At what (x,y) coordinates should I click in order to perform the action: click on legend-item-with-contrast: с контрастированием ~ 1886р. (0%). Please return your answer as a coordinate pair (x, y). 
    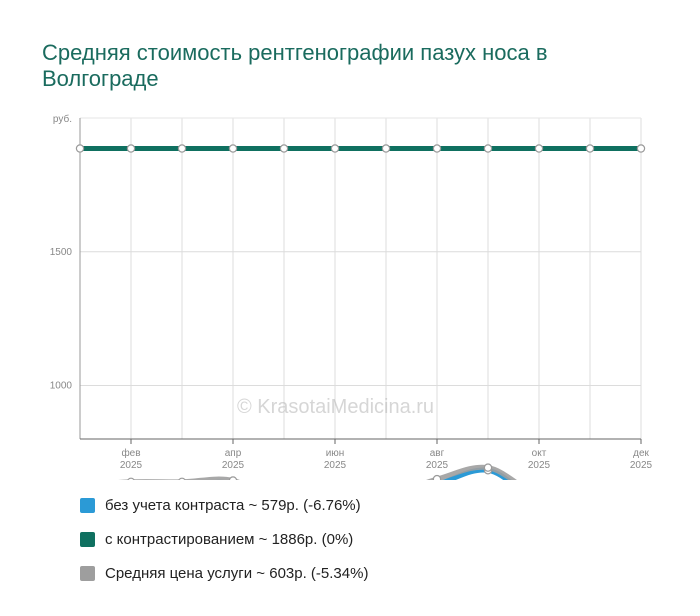
    Looking at the image, I should click on (224, 539).